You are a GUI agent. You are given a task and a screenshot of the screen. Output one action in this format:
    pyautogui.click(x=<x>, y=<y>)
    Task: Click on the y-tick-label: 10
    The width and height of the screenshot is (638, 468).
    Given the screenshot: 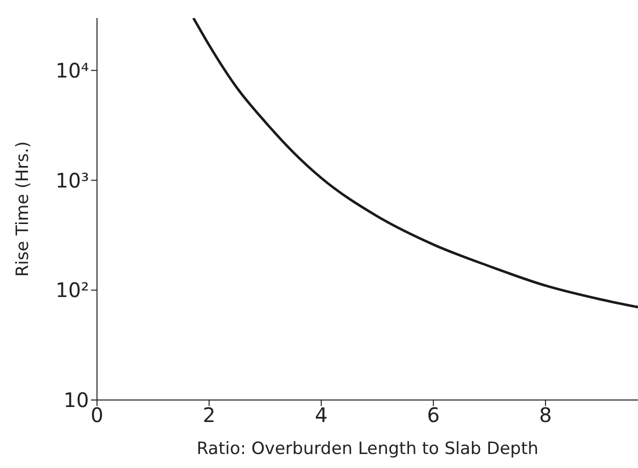 What is the action you would take?
    pyautogui.click(x=76, y=400)
    